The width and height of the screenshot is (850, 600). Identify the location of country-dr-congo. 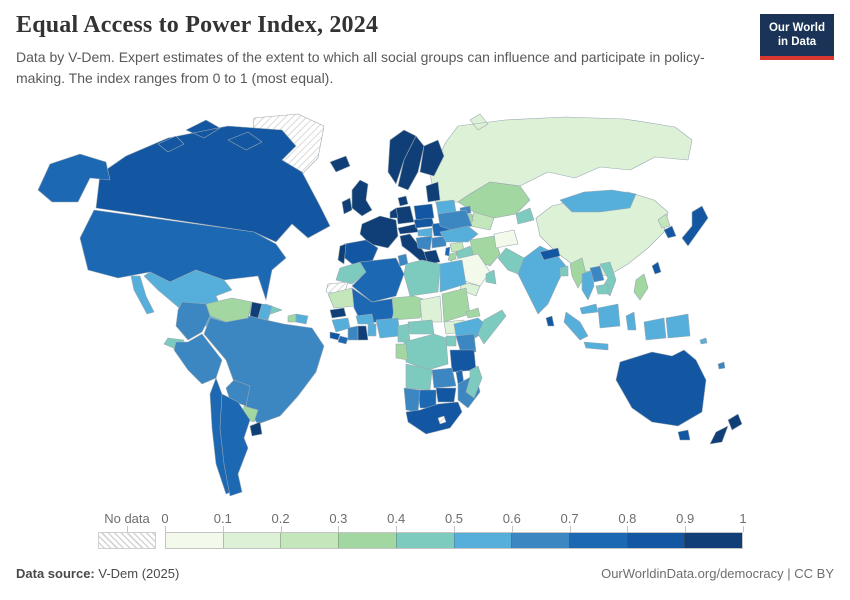
(426, 352).